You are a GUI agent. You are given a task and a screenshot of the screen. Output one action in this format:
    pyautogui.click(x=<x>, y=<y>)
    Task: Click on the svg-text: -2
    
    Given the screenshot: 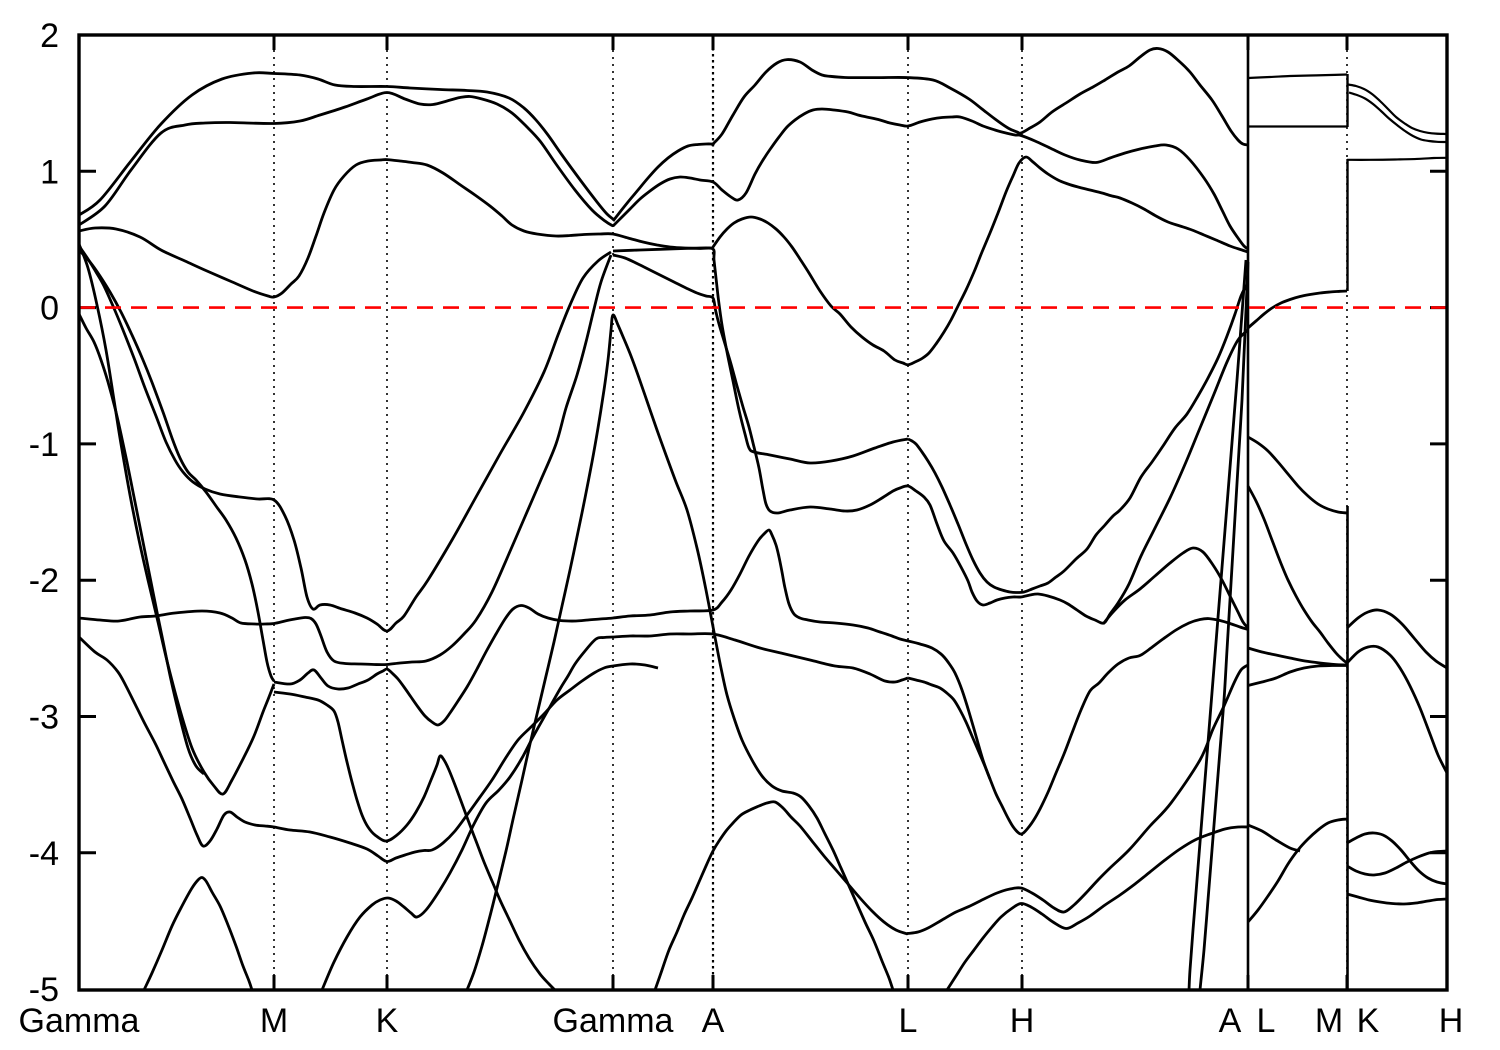 What is the action you would take?
    pyautogui.click(x=44, y=581)
    